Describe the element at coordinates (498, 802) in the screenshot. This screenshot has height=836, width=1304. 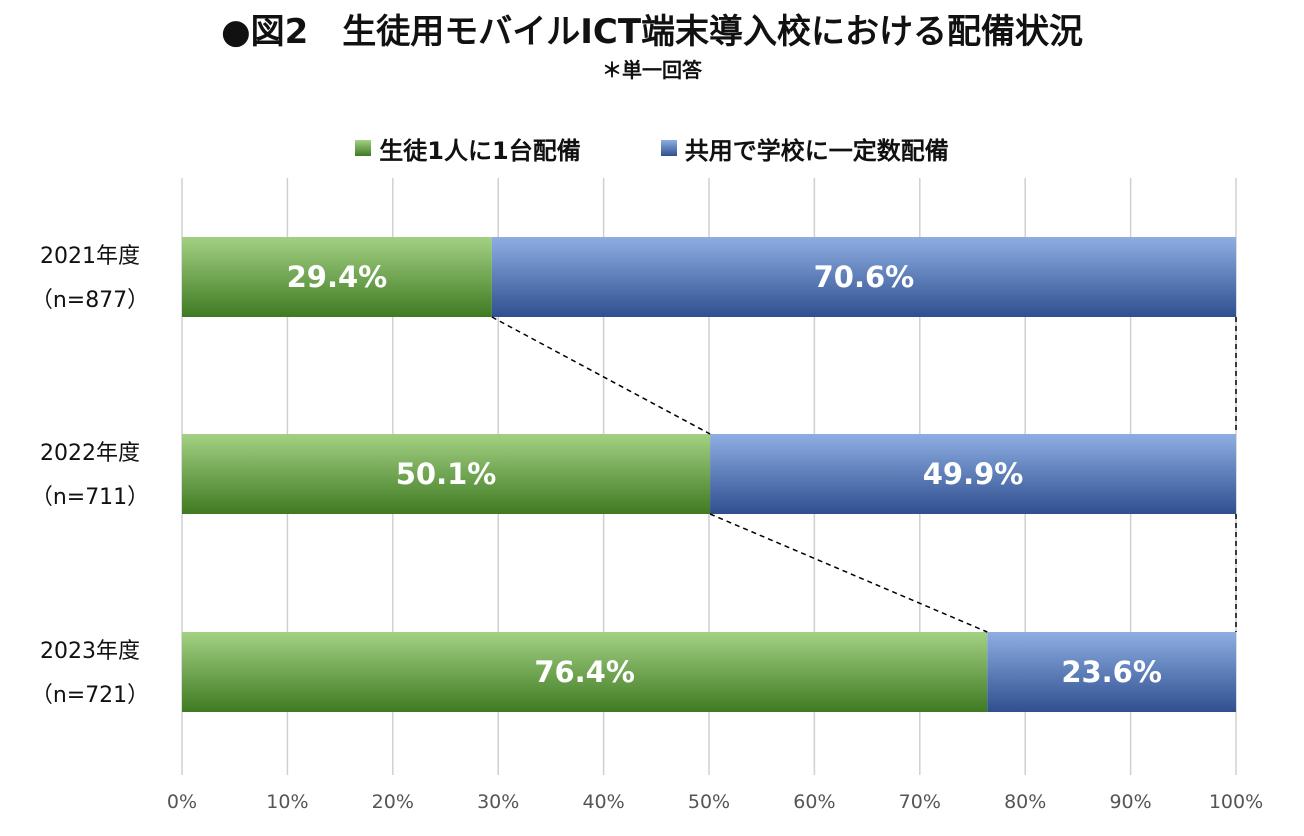
I see `x-tick-label: 30%` at that location.